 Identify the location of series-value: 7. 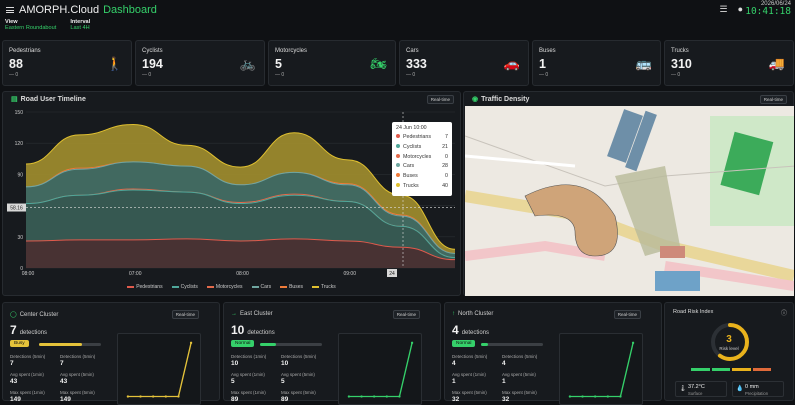
(446, 137).